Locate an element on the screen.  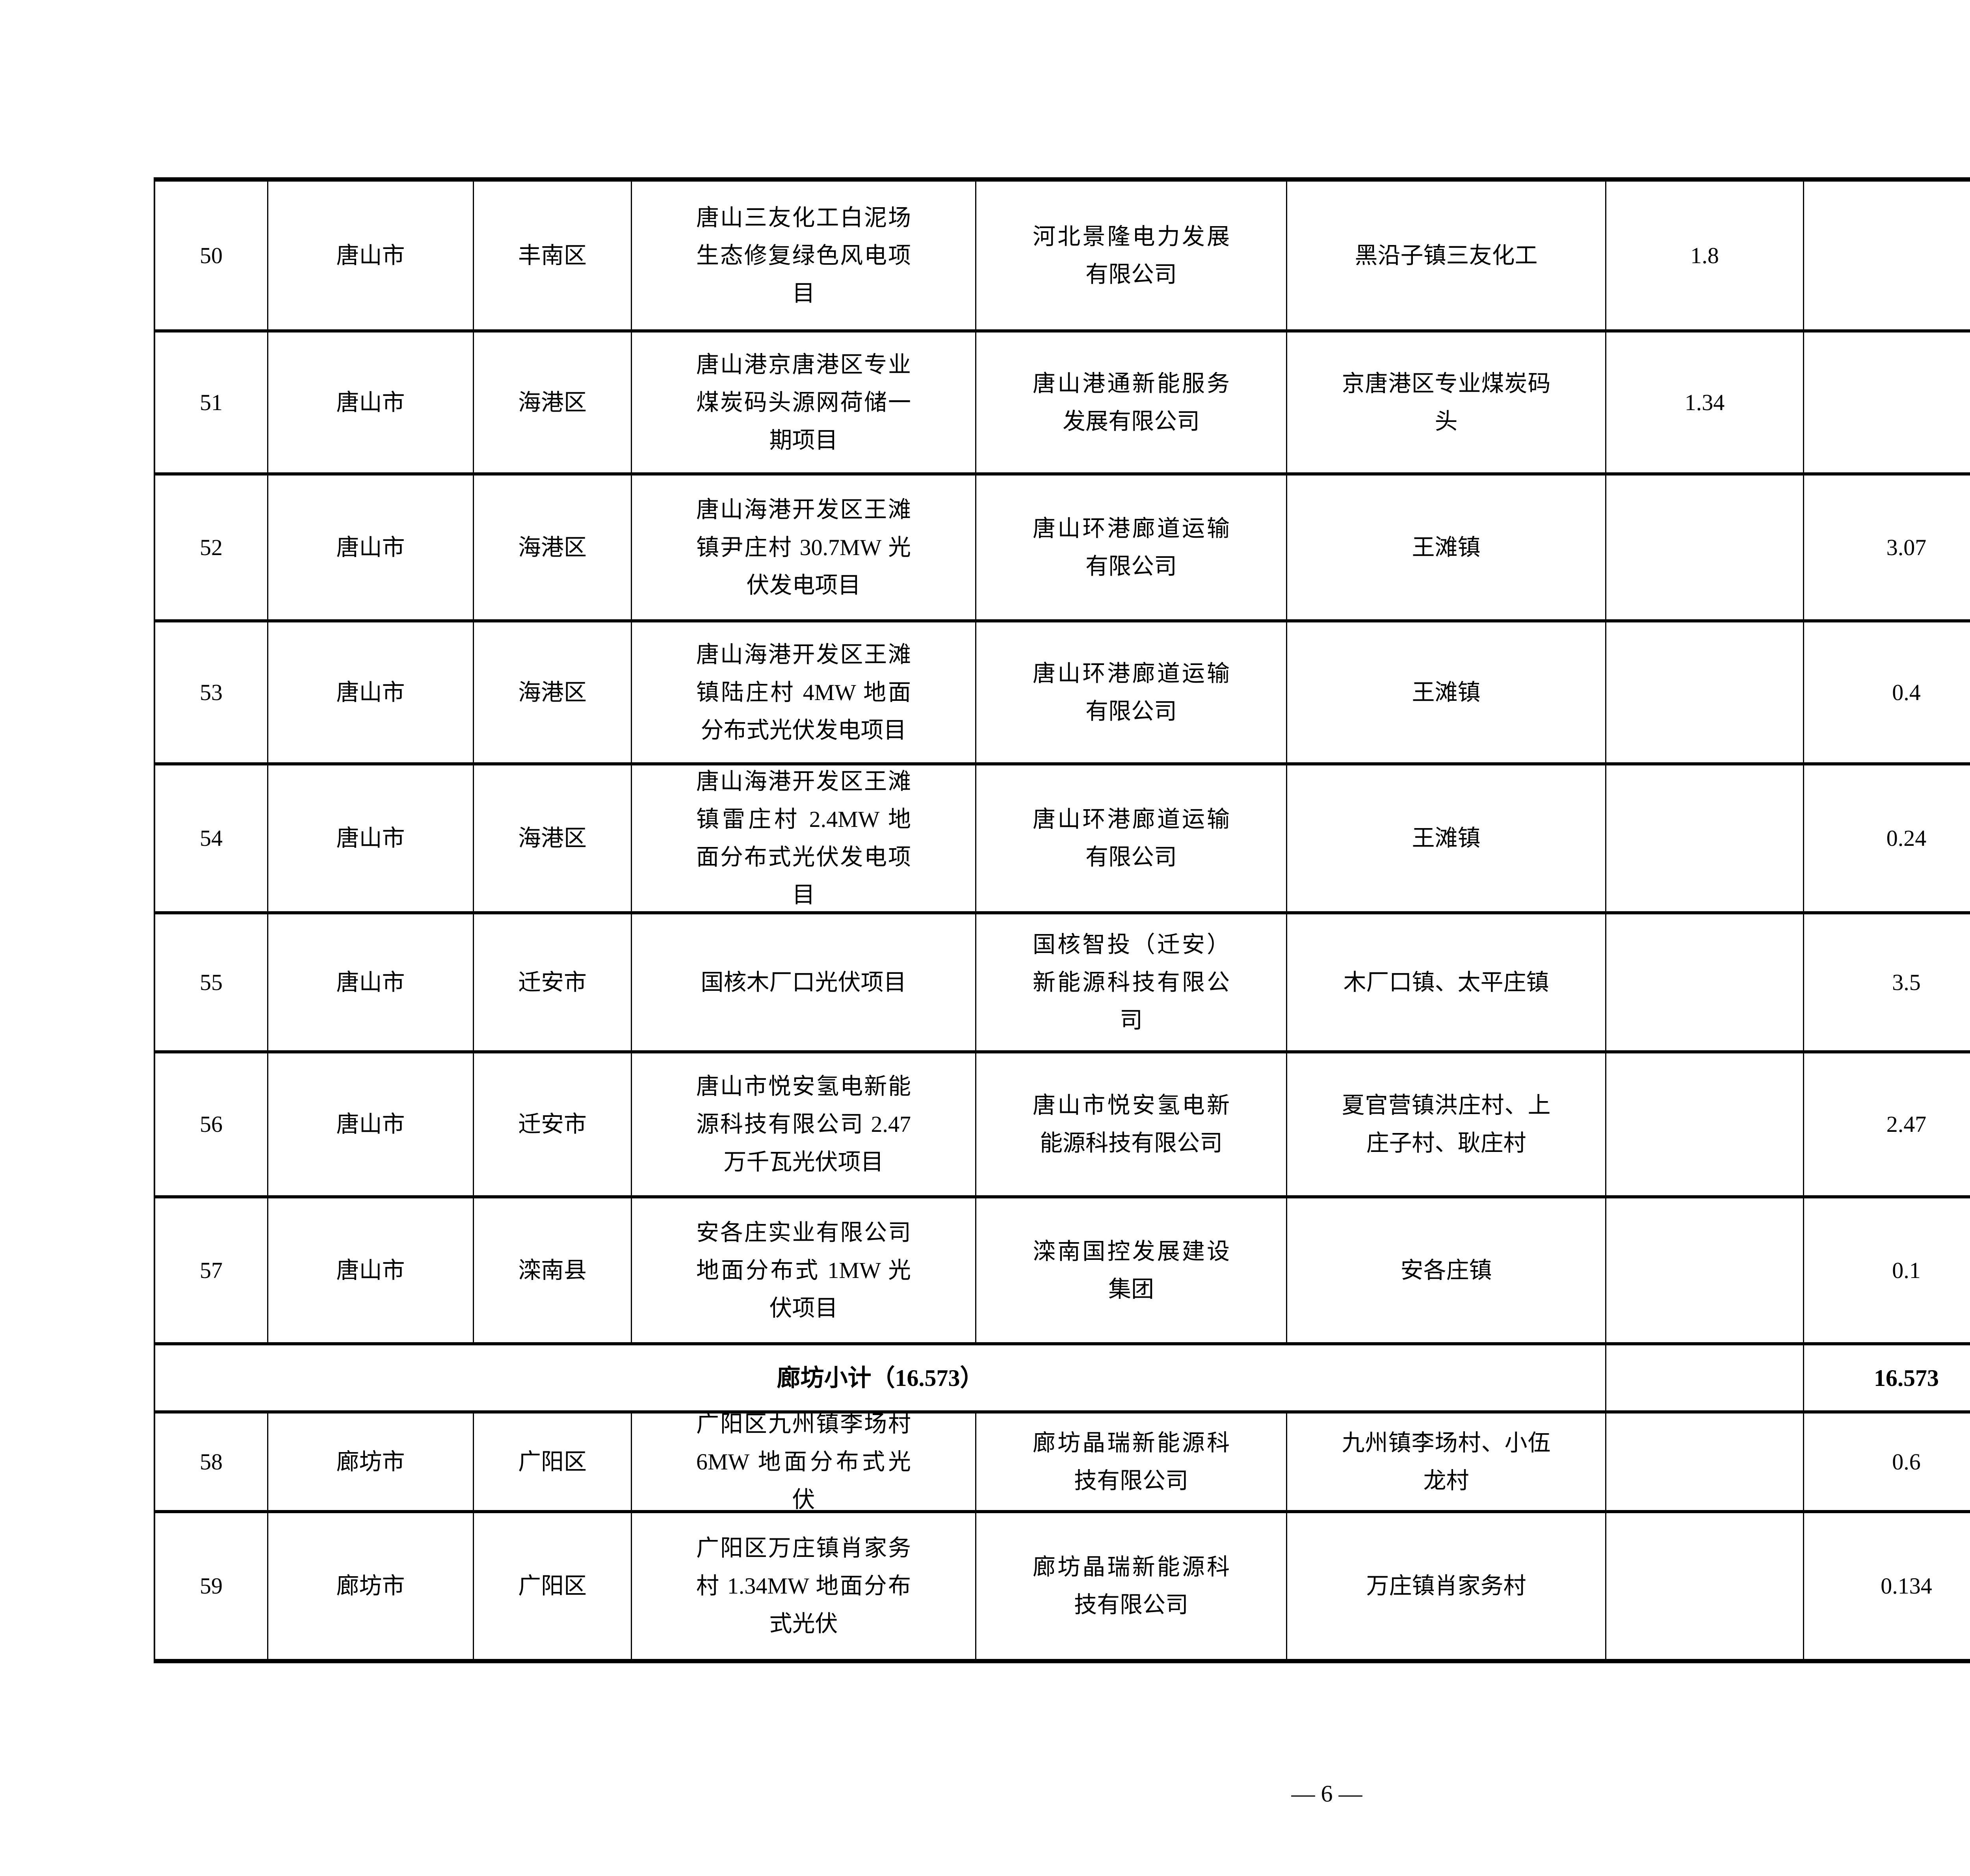
cell-subtotal-label: 廊坊小计（16.573） is located at coordinates (880, 1377).